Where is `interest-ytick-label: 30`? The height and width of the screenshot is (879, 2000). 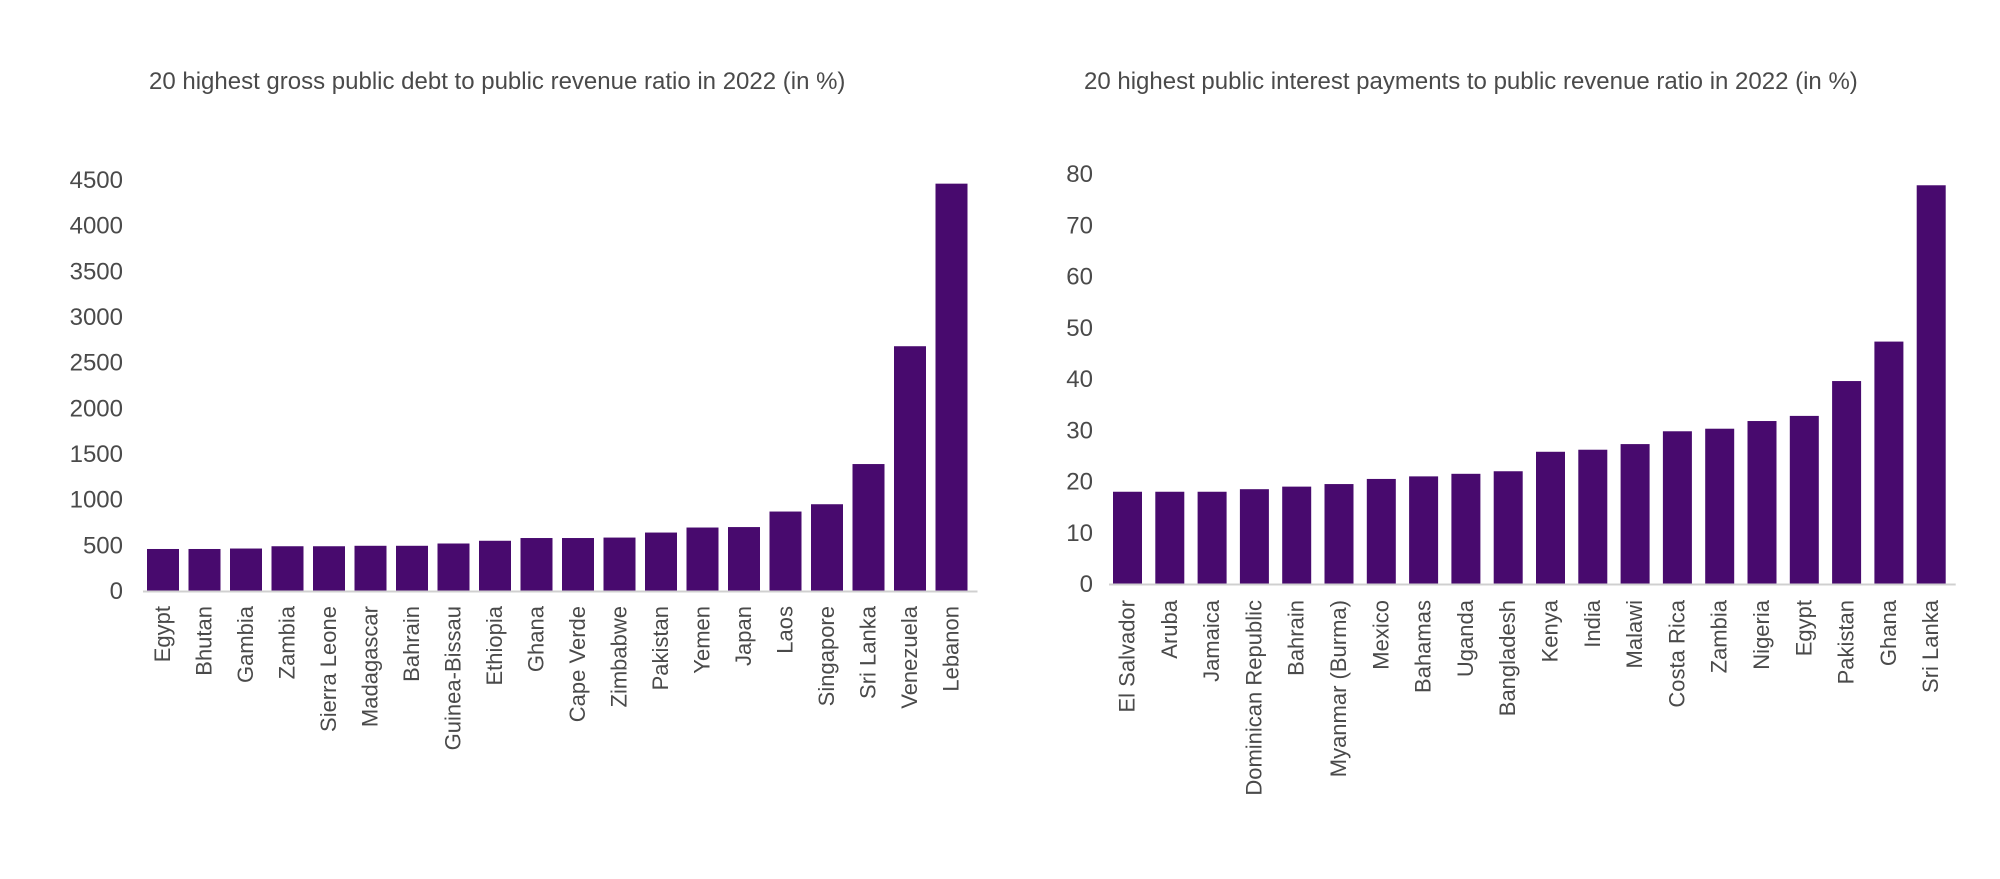 interest-ytick-label: 30 is located at coordinates (1079, 430).